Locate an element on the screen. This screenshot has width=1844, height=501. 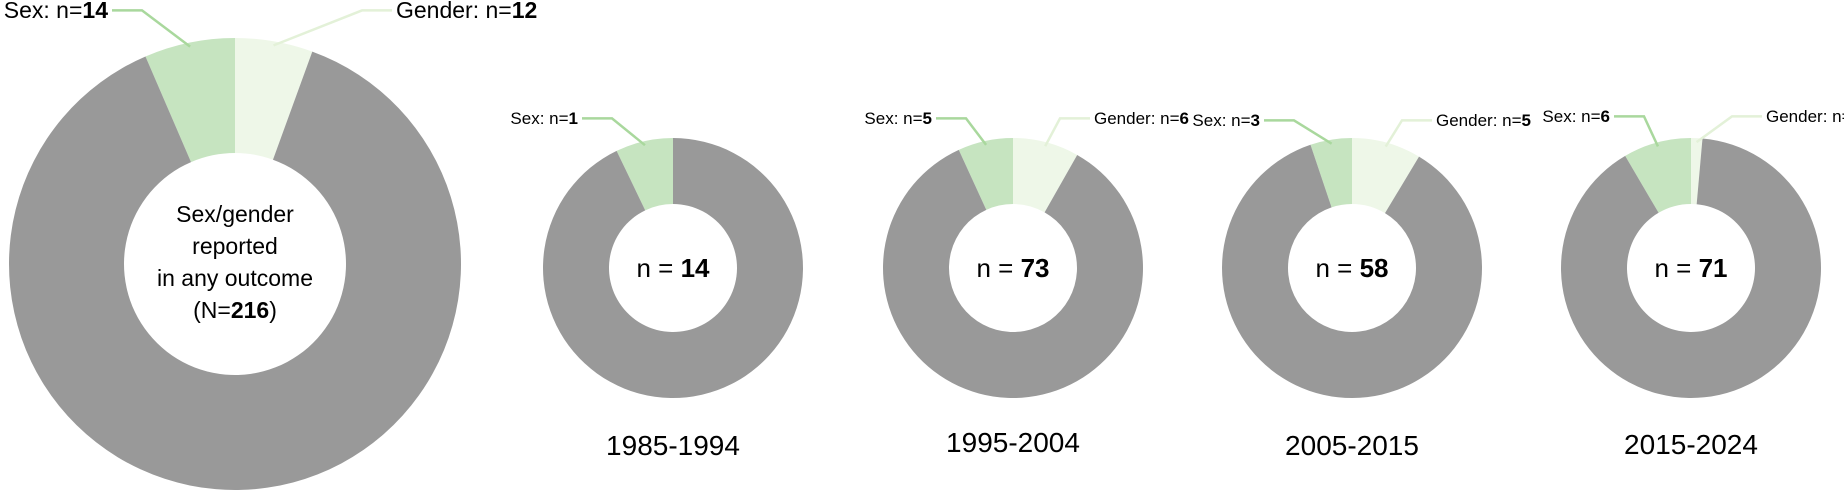
period-caption: 1985-1994 is located at coordinates (673, 445).